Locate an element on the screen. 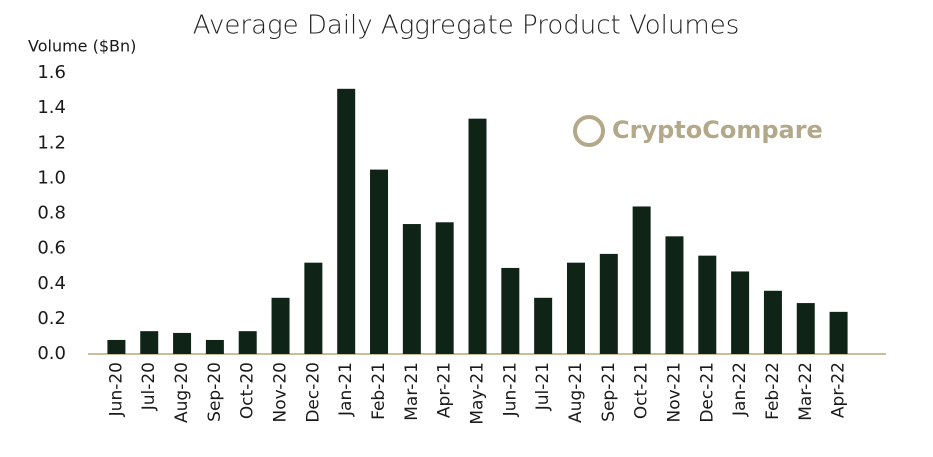  y-tick-label: 1.0 is located at coordinates (51, 177).